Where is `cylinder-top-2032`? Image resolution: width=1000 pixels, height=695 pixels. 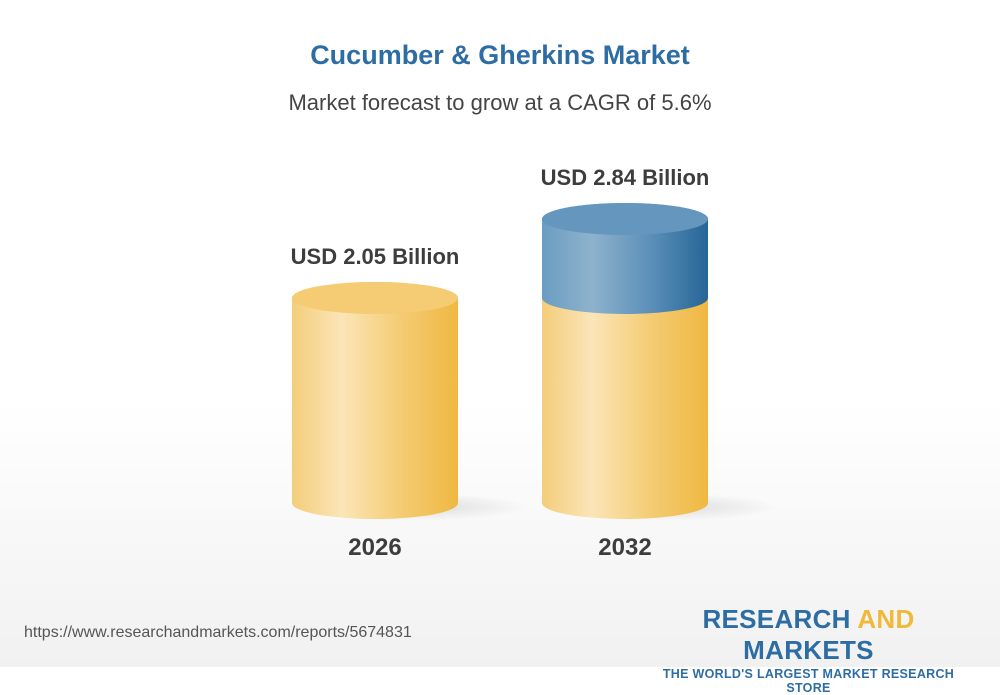
cylinder-top-2032 is located at coordinates (625, 219).